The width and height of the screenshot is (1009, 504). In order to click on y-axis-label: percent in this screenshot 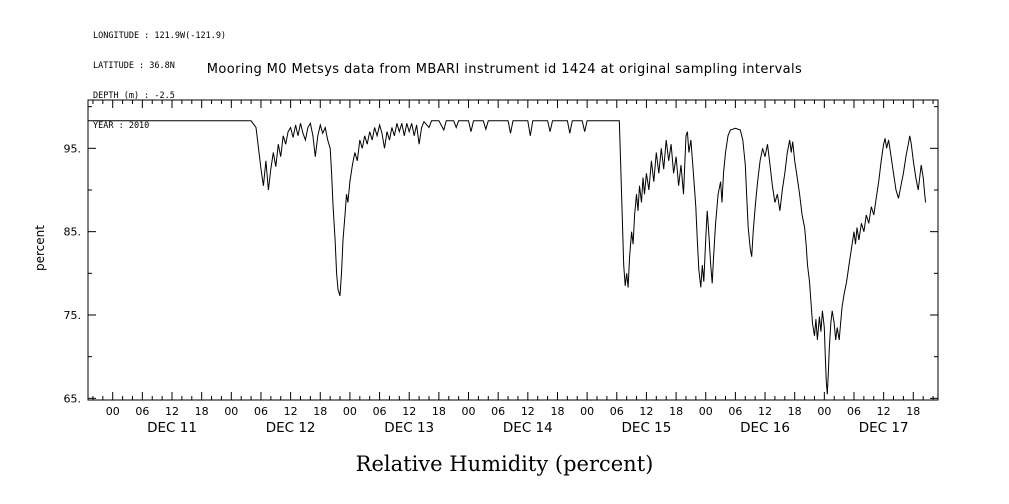, I will do `click(40, 248)`.